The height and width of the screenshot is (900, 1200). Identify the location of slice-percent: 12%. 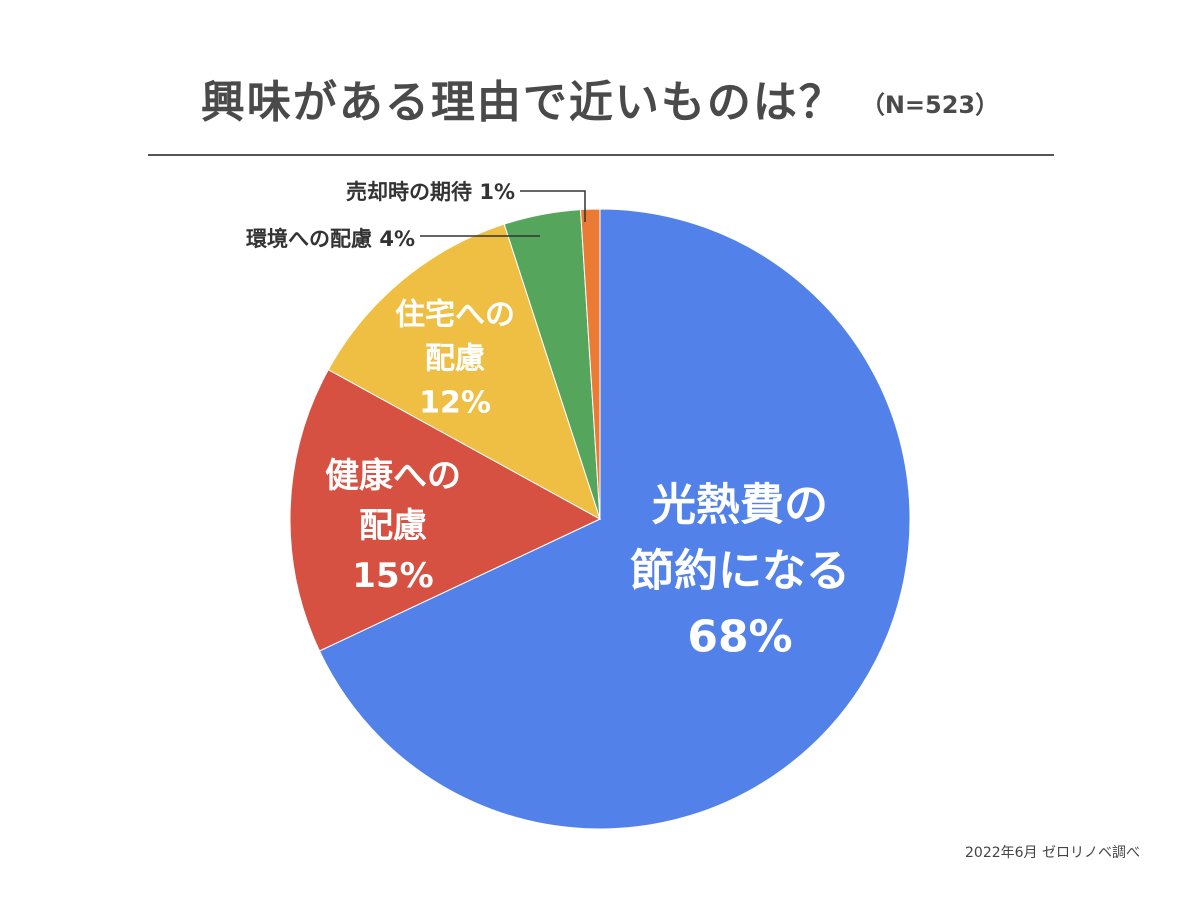
(455, 403).